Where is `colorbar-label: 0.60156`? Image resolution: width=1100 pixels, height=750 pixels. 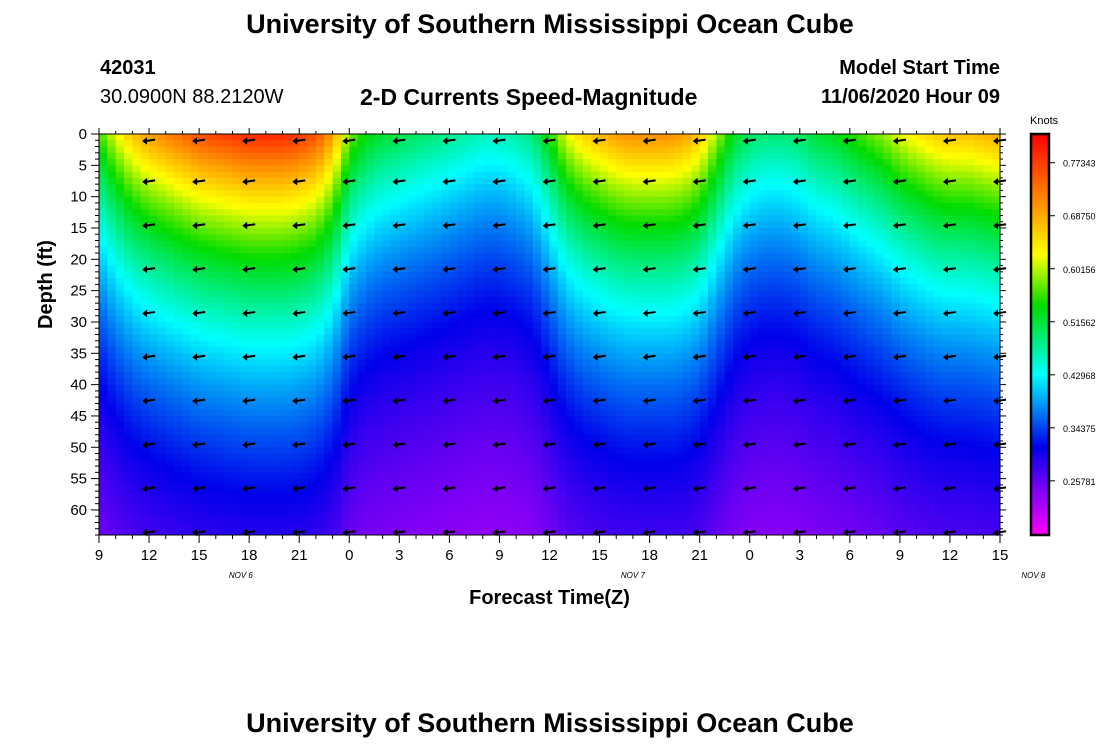 colorbar-label: 0.60156 is located at coordinates (1079, 270).